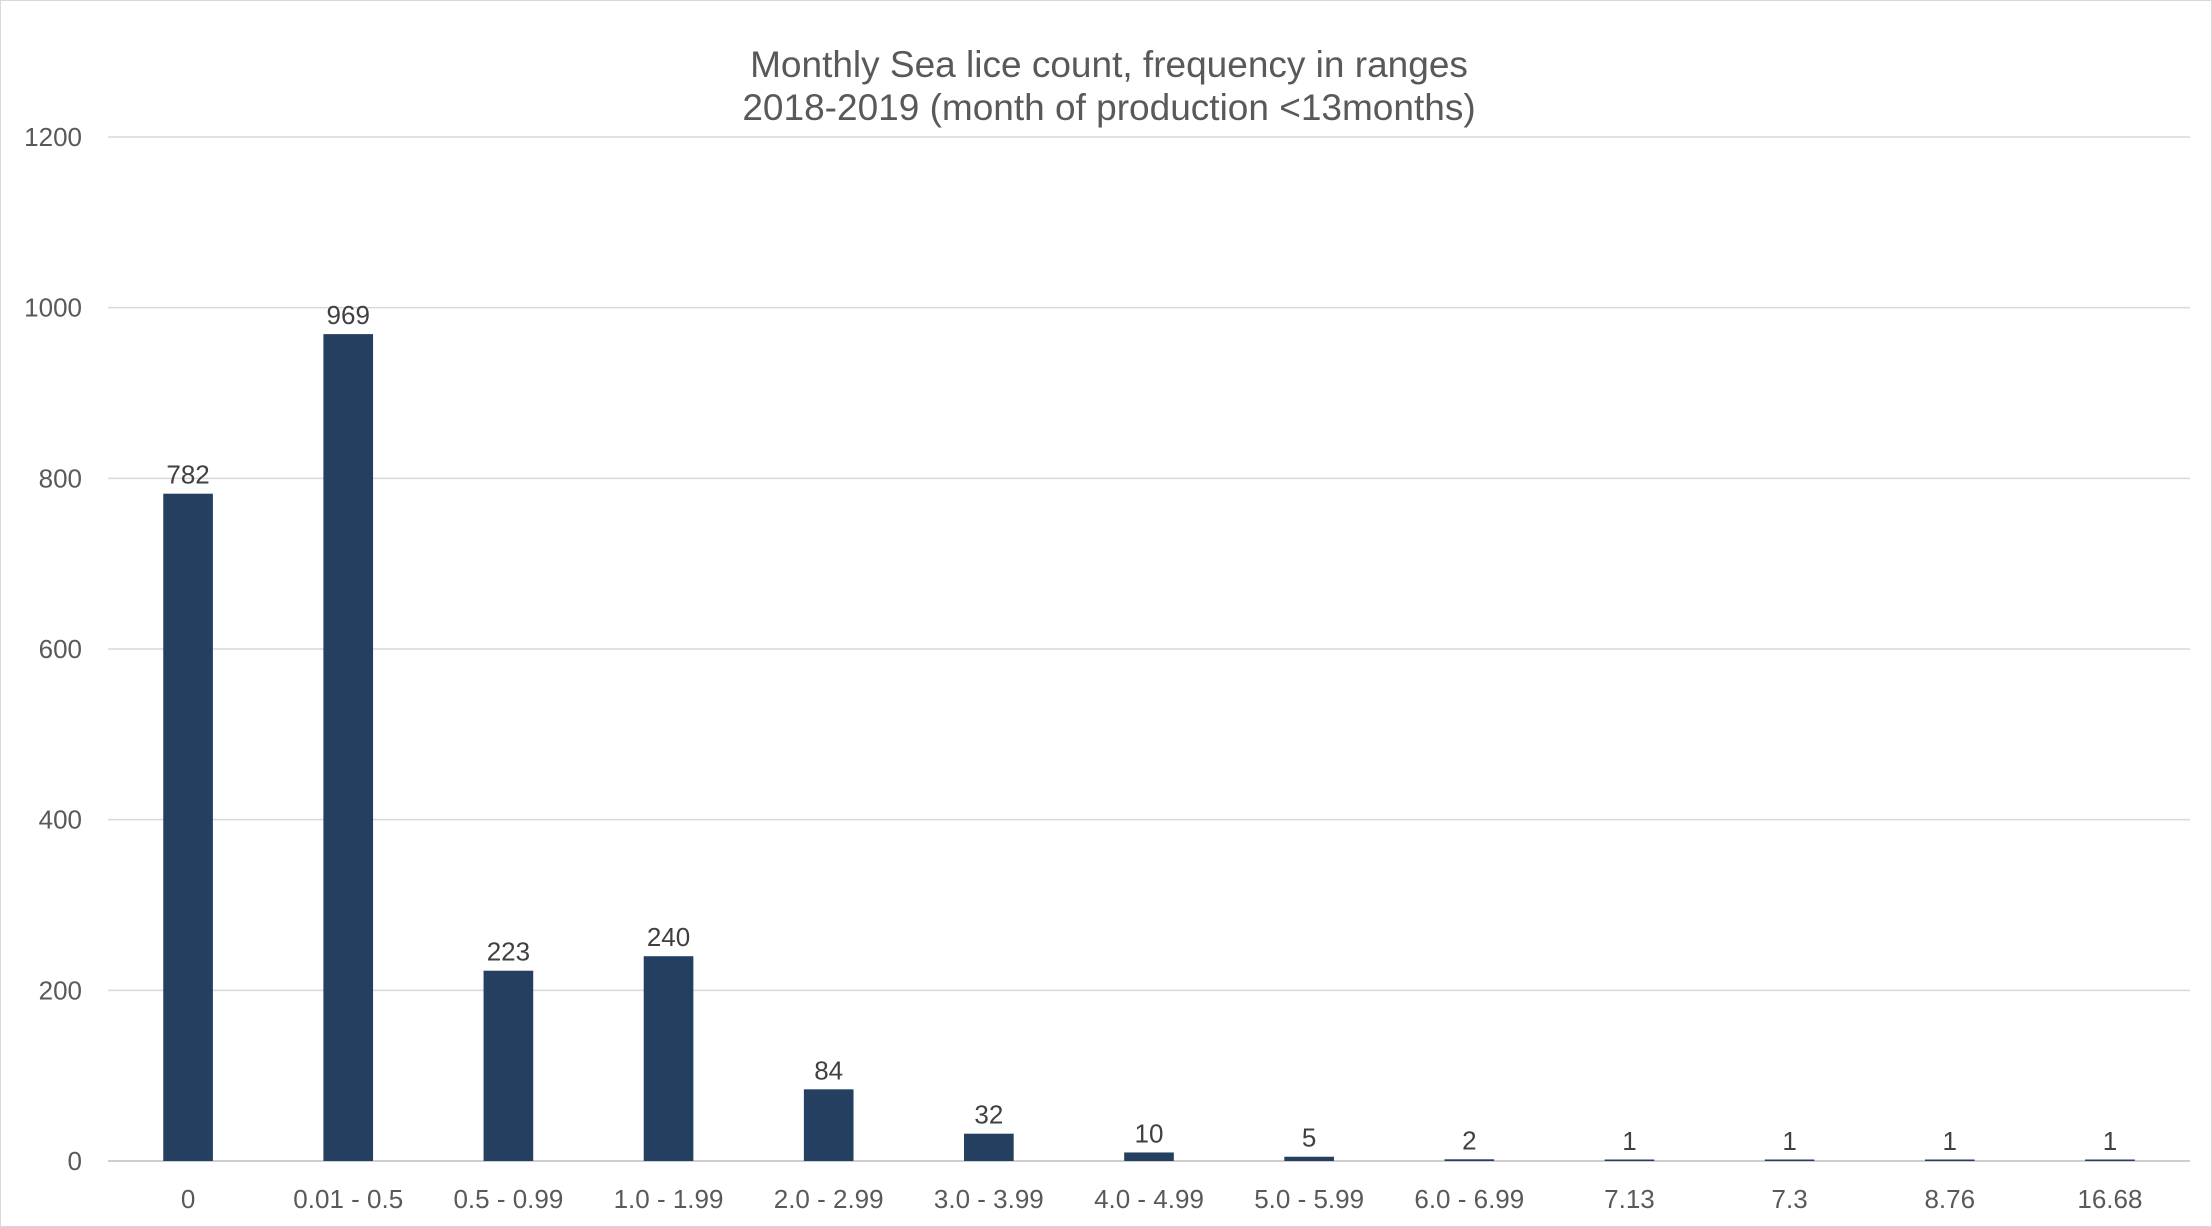 The image size is (2212, 1227). I want to click on x-tick-label: 0.01 - 0.5, so click(348, 1199).